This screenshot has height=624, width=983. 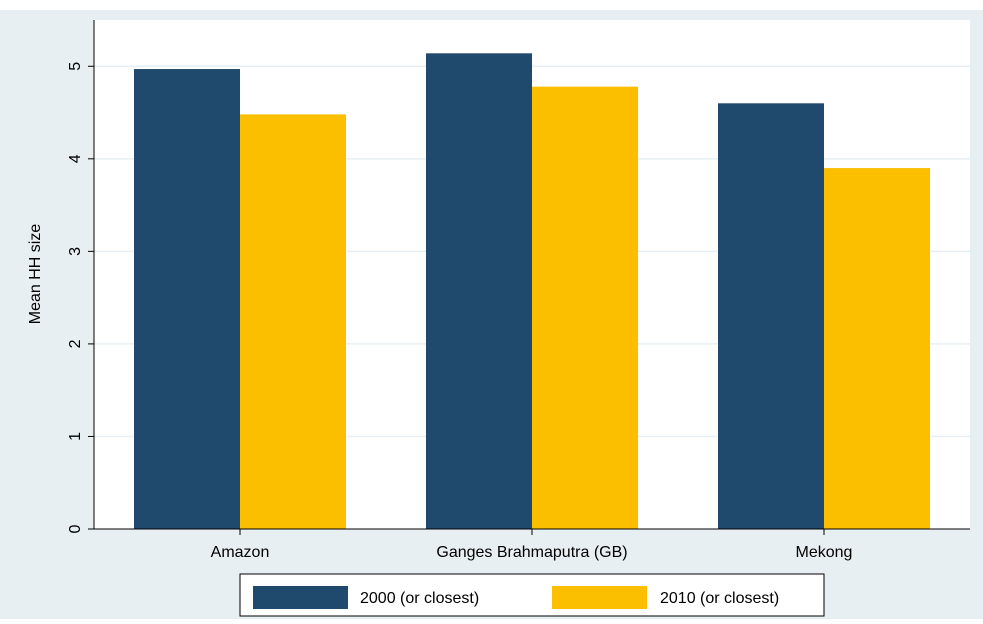 I want to click on y-axis-label: Mean HH size, so click(x=35, y=274).